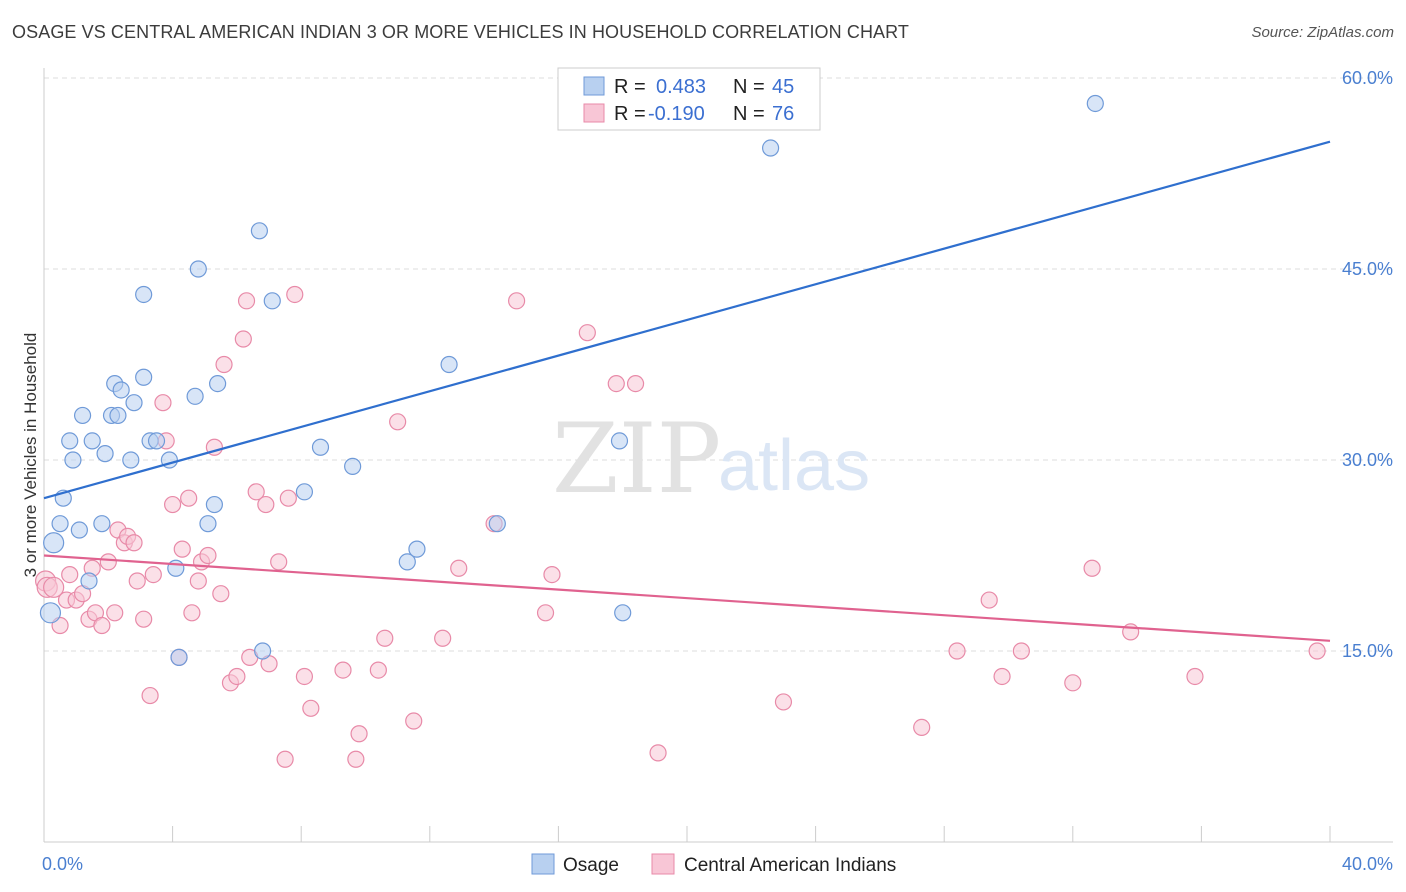  I want to click on bottom-legend-label-osage: Osage, so click(591, 865).